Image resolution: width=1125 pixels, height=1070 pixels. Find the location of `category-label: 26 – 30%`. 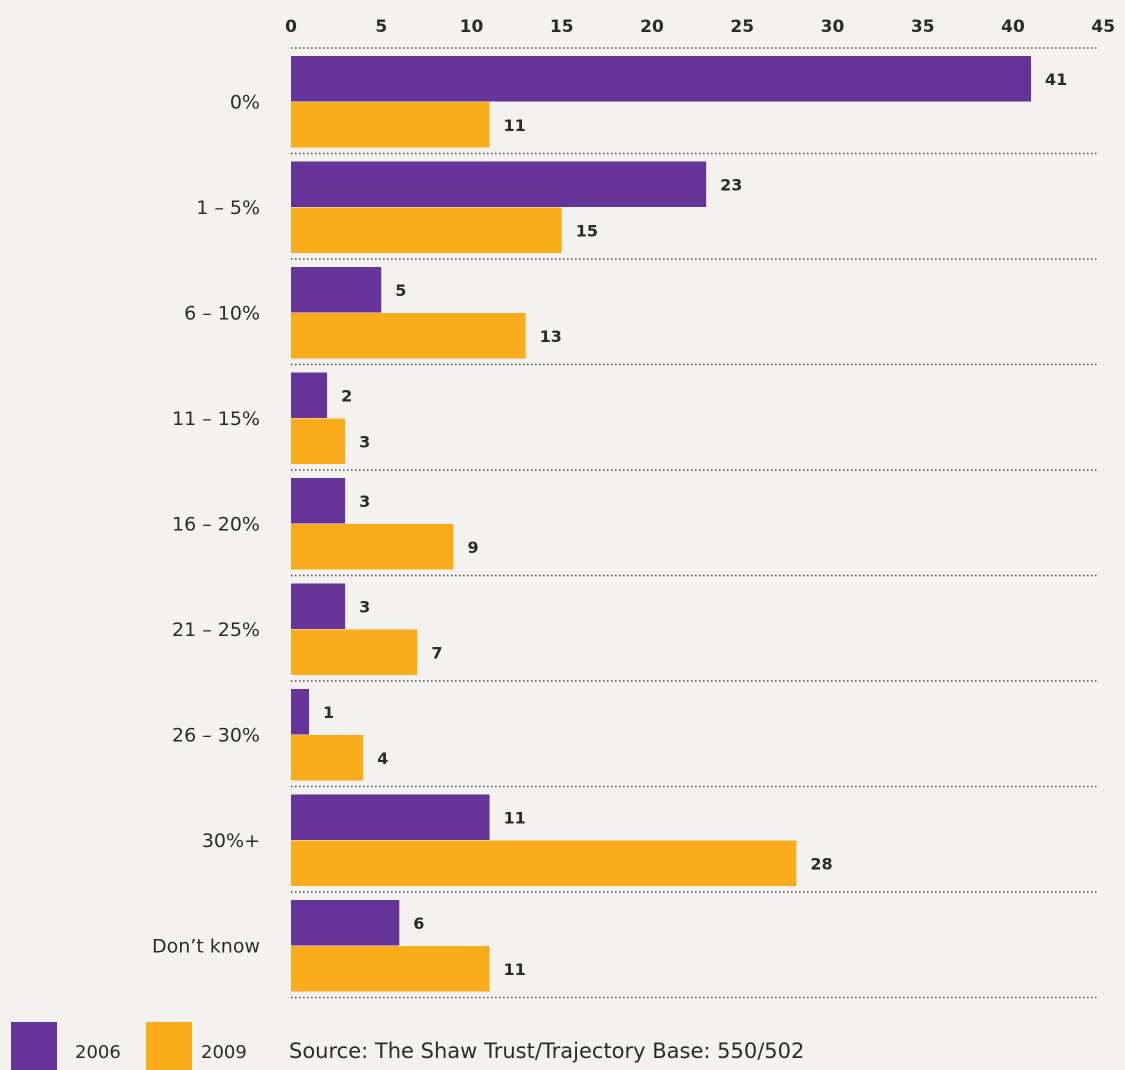

category-label: 26 – 30% is located at coordinates (216, 736).